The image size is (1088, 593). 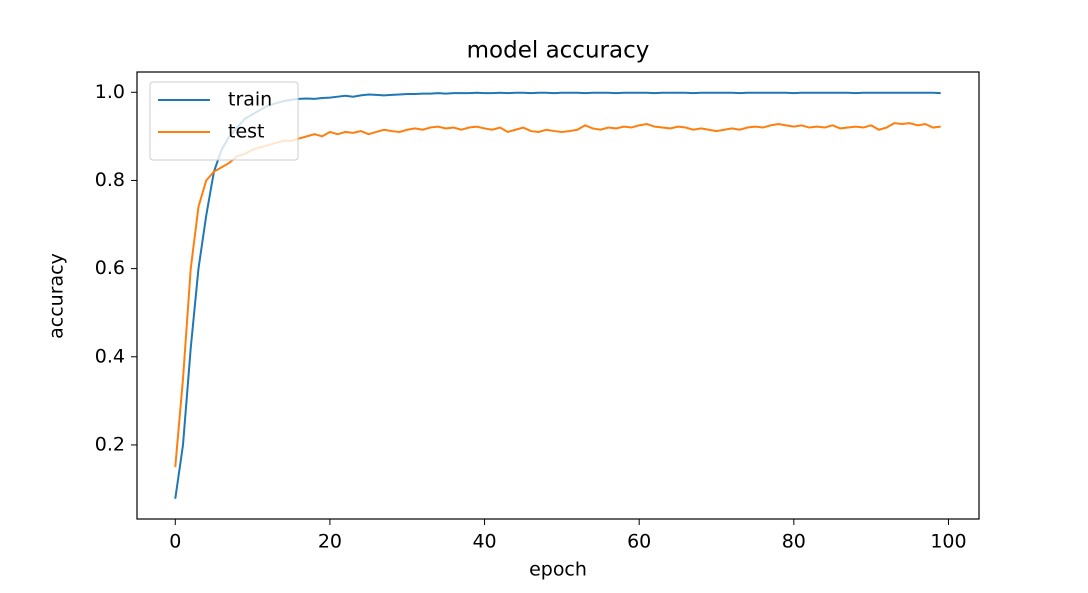 What do you see at coordinates (175, 542) in the screenshot?
I see `x-tick-label: 0` at bounding box center [175, 542].